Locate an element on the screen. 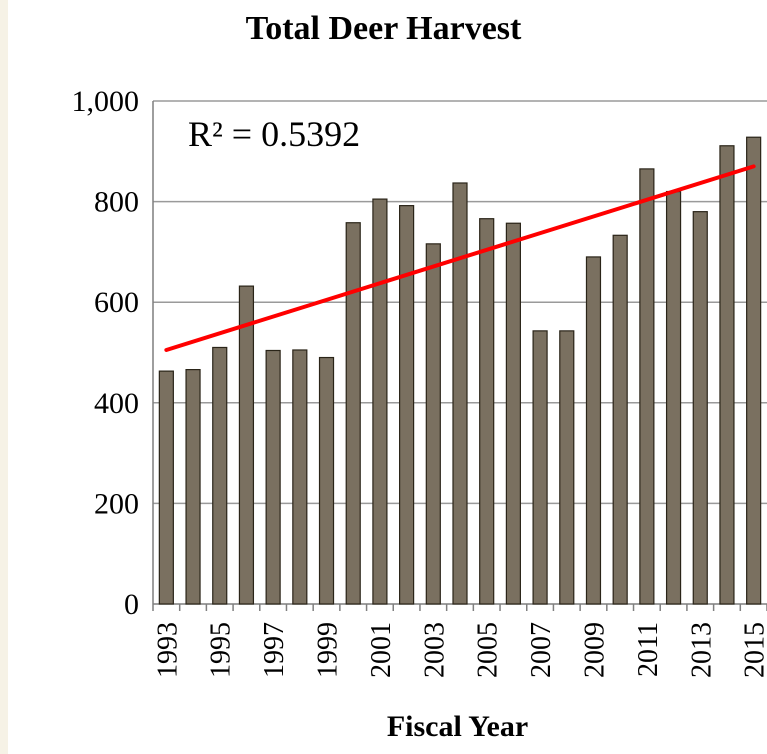  bar-2000 is located at coordinates (353, 413).